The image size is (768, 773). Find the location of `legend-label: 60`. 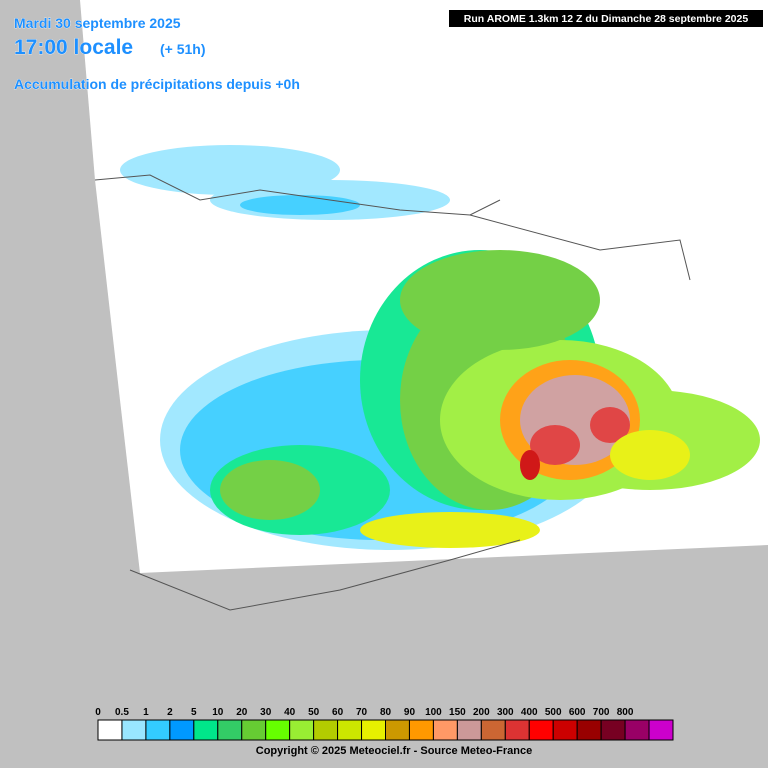

legend-label: 60 is located at coordinates (338, 712).